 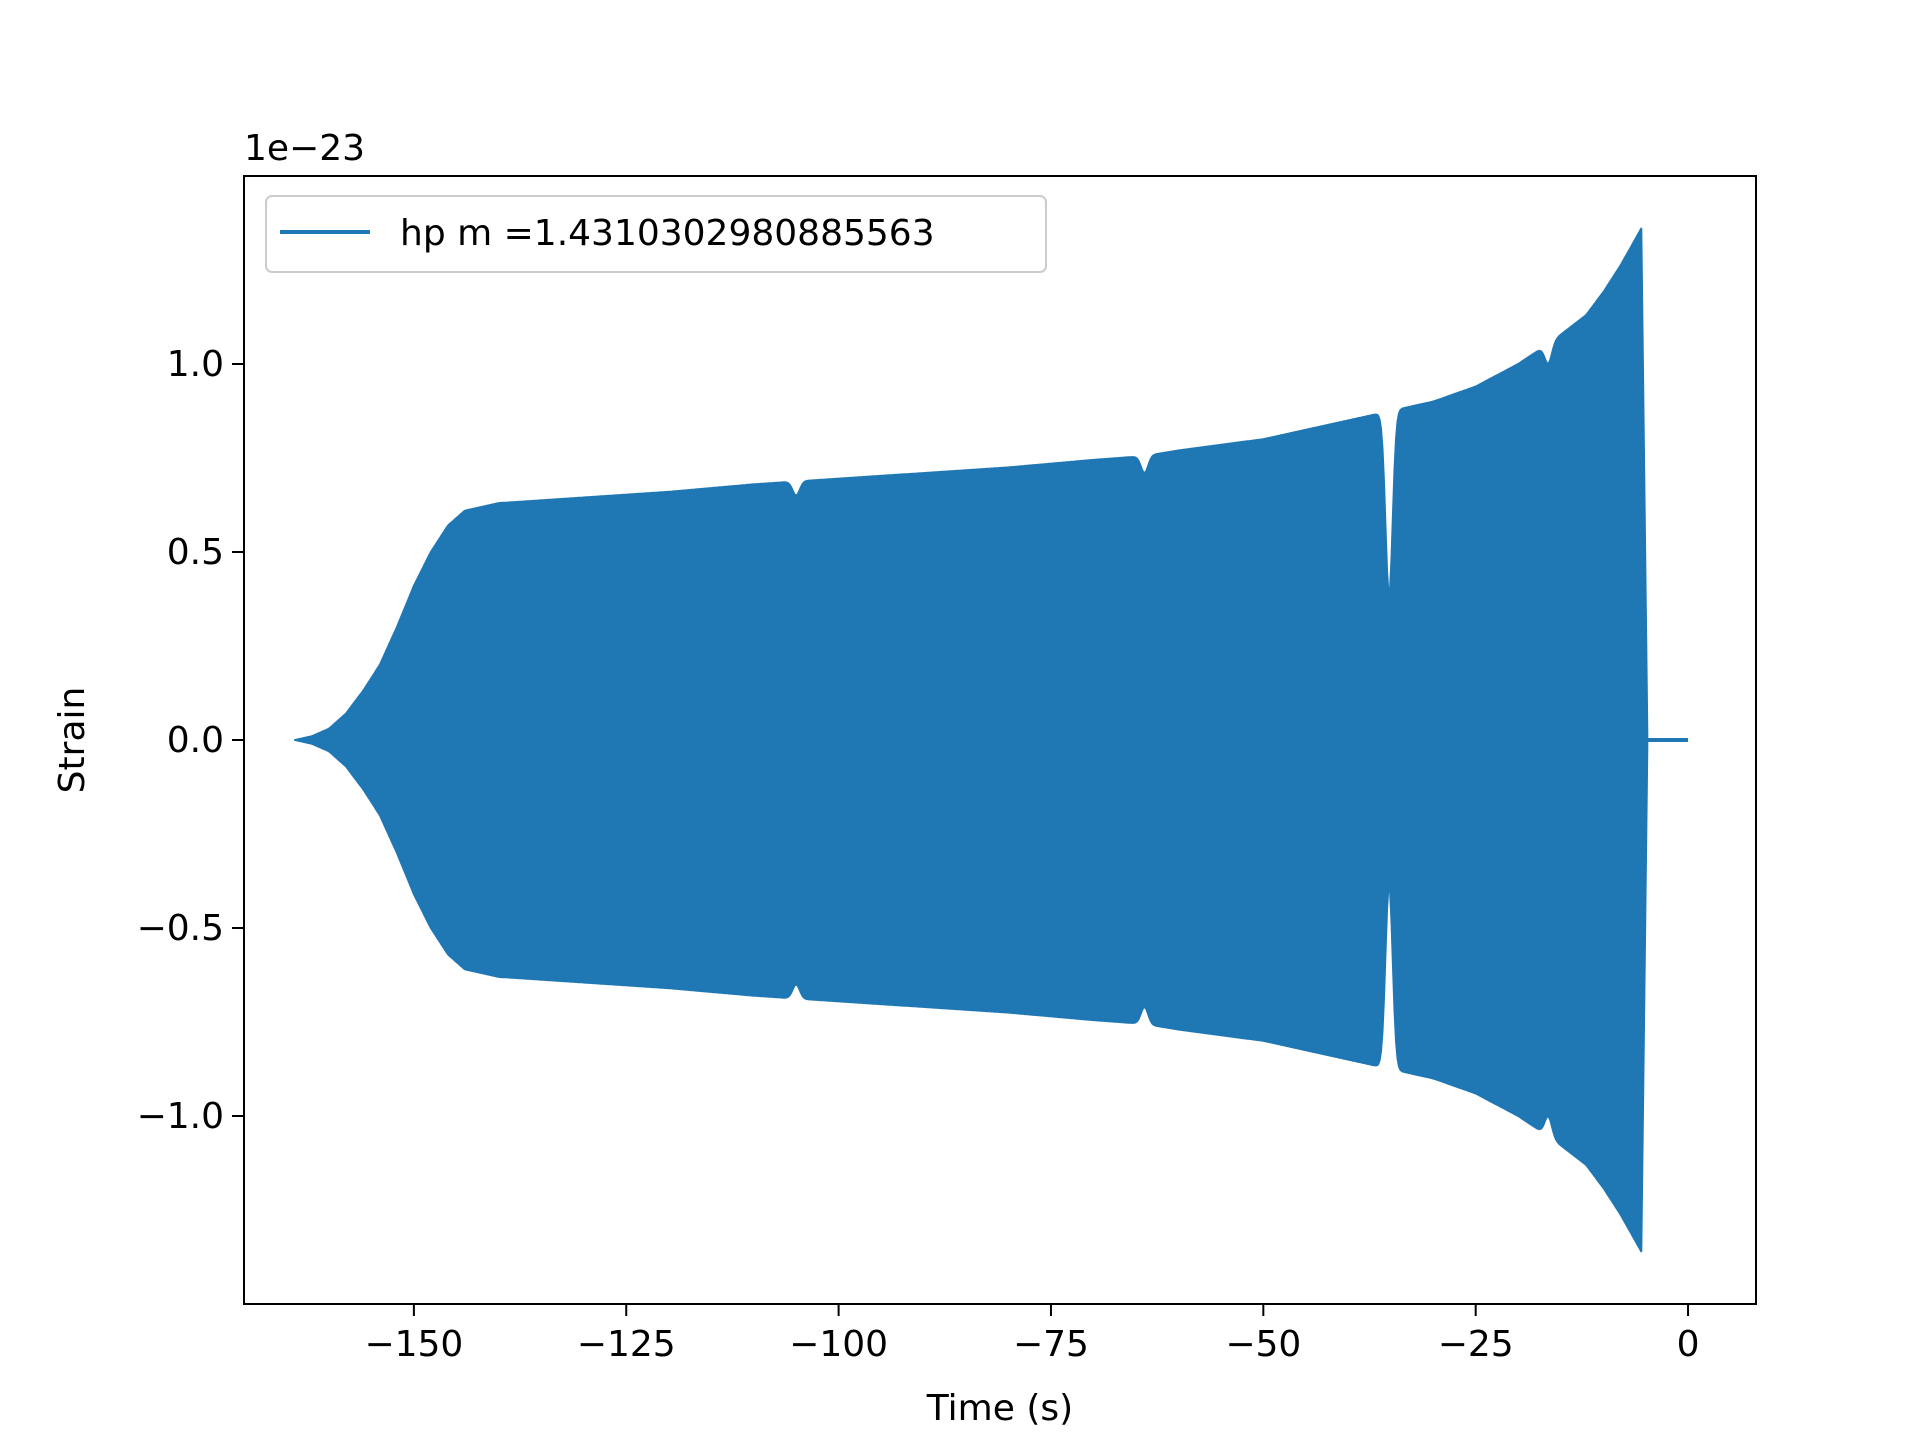 What do you see at coordinates (413, 1344) in the screenshot?
I see `x-tick-label: −150` at bounding box center [413, 1344].